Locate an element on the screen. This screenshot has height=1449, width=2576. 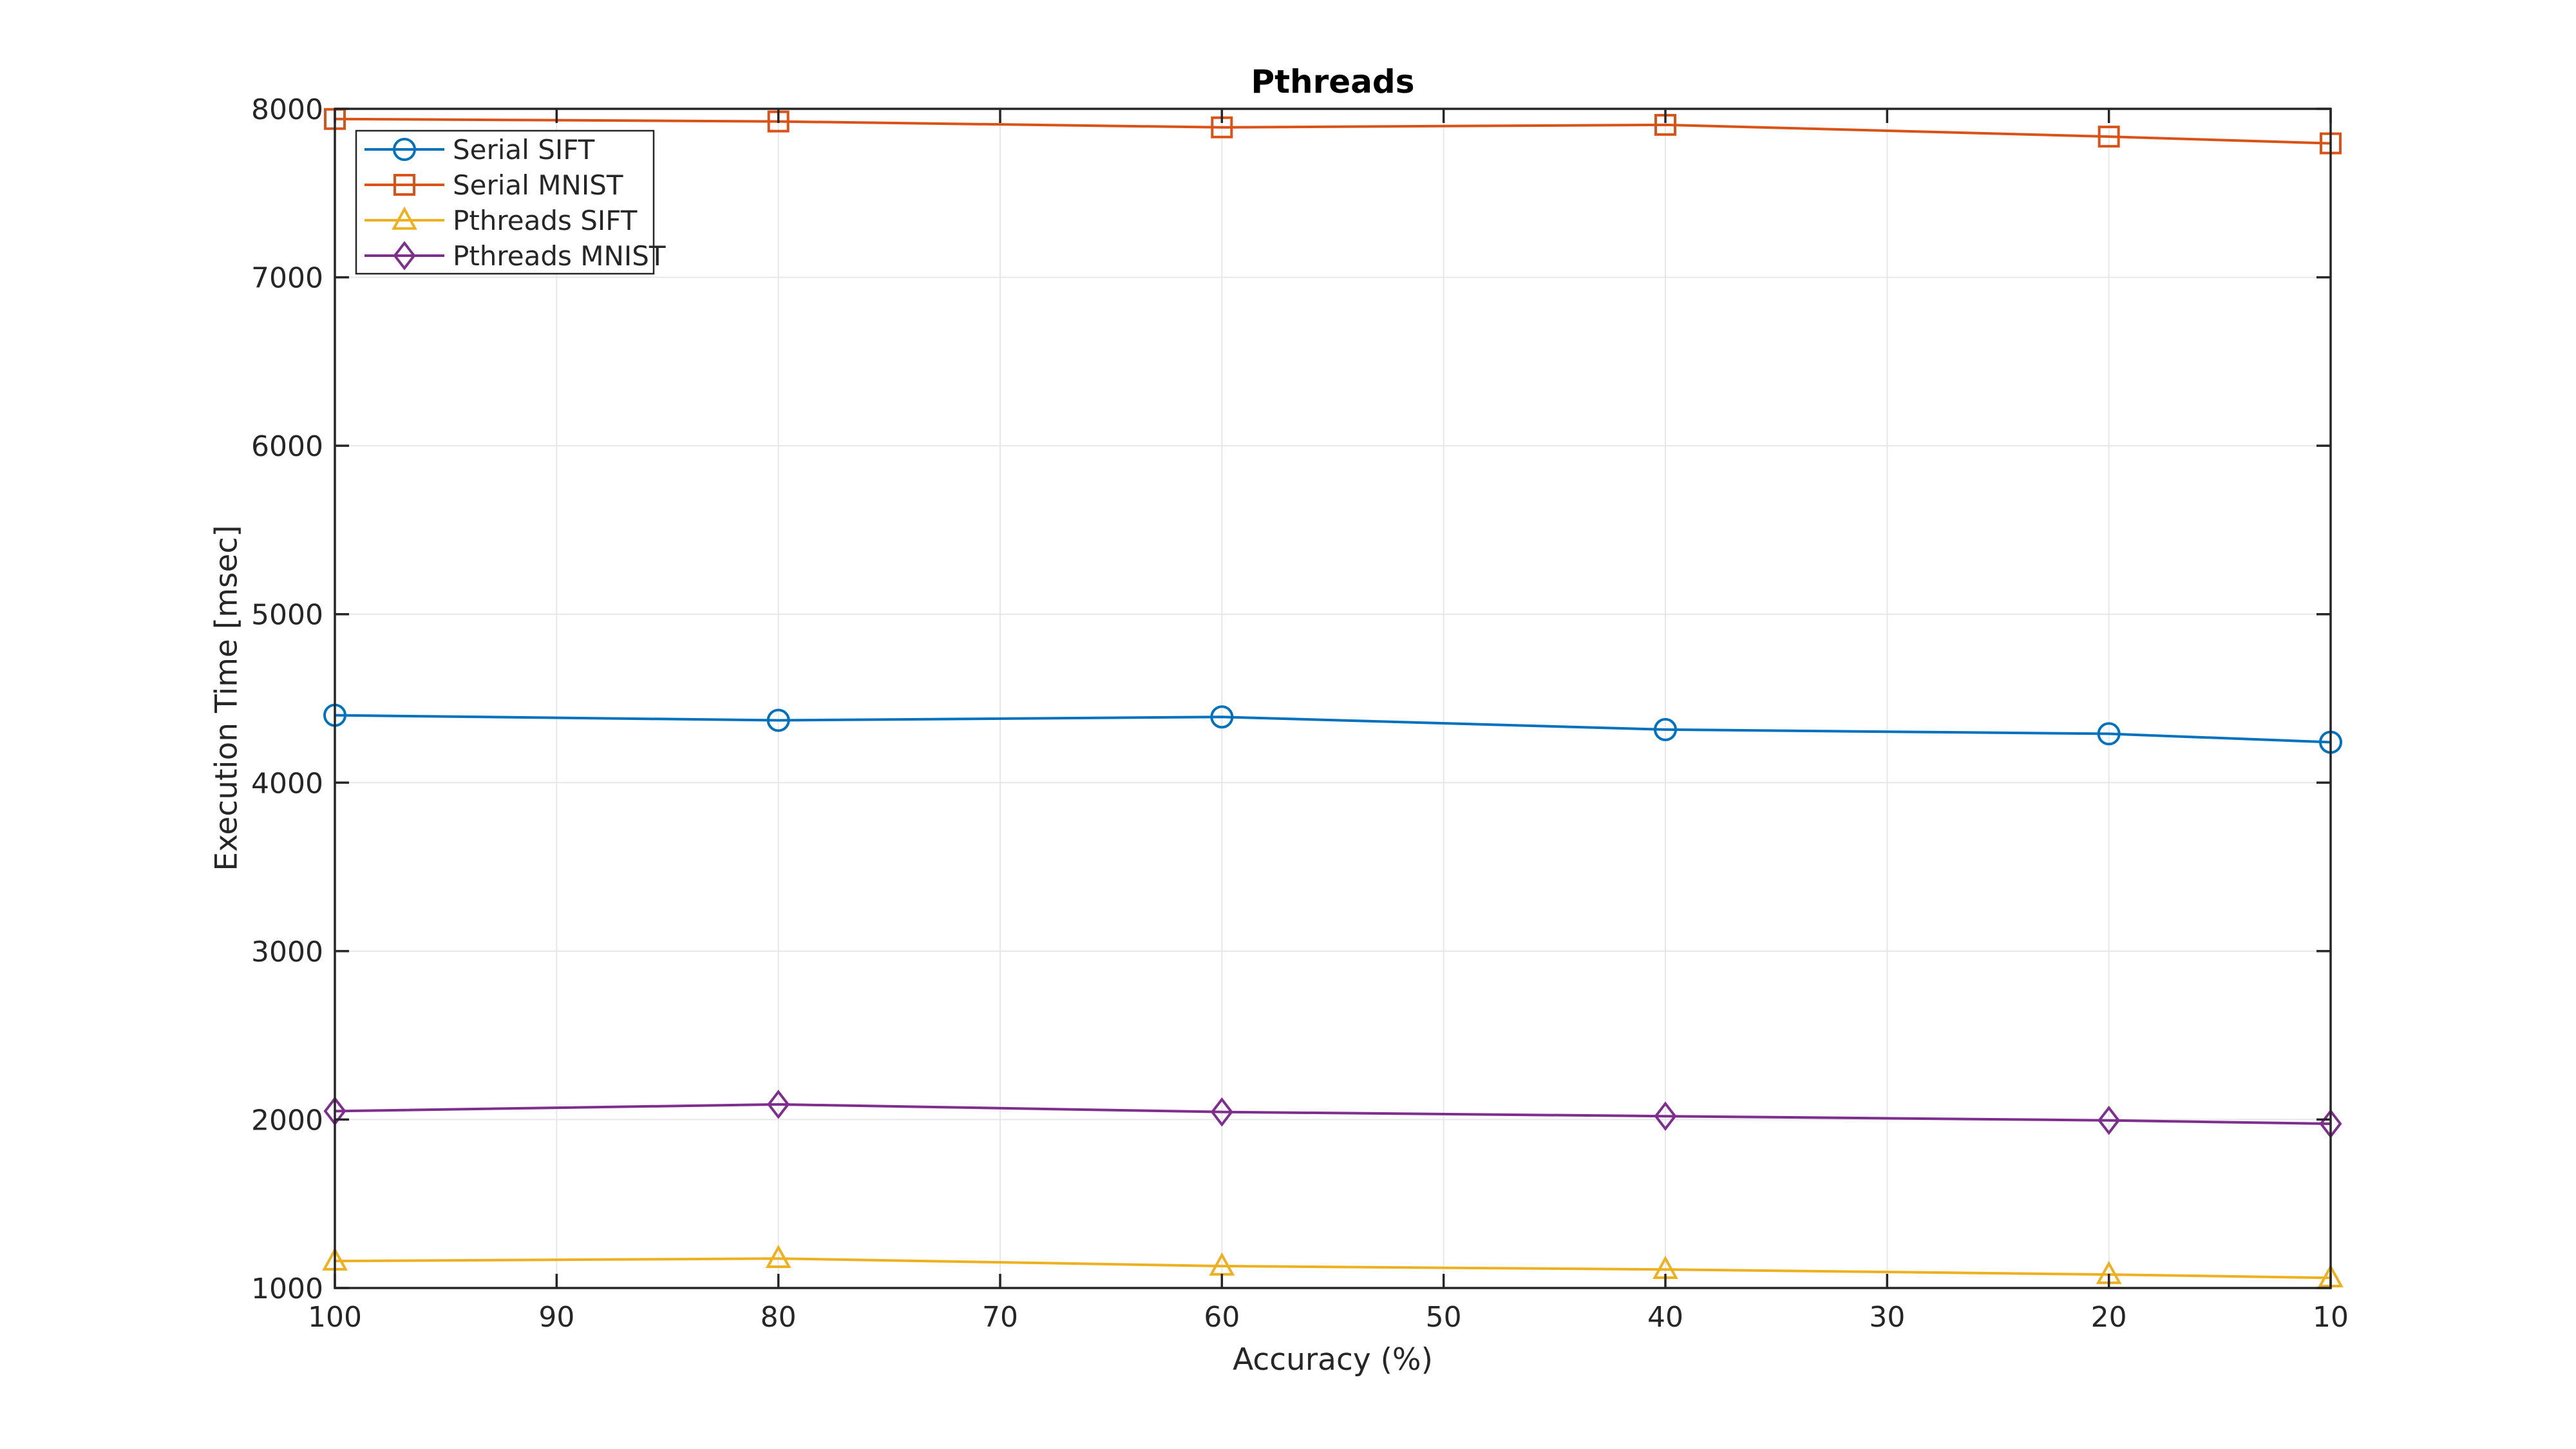
legend-circle-icon is located at coordinates (404, 149).